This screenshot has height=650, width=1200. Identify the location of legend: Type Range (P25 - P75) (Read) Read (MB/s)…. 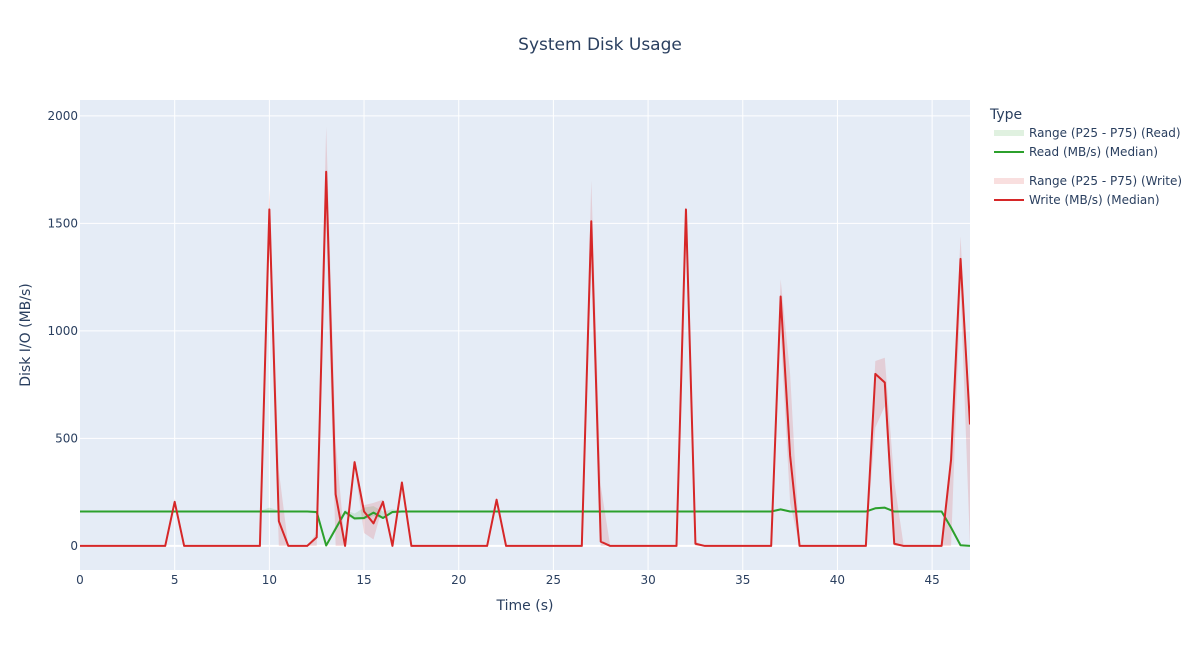
(1085, 157).